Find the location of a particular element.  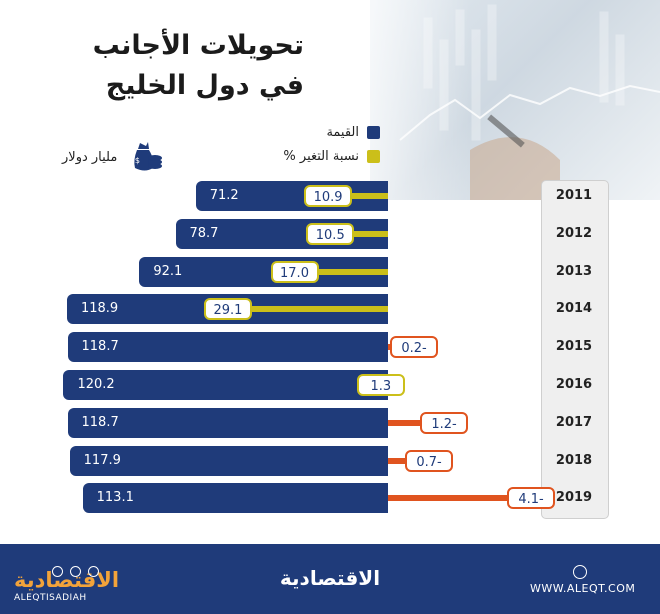

chart-legend: القيمة نسبة التغير % is located at coordinates (325, 144).